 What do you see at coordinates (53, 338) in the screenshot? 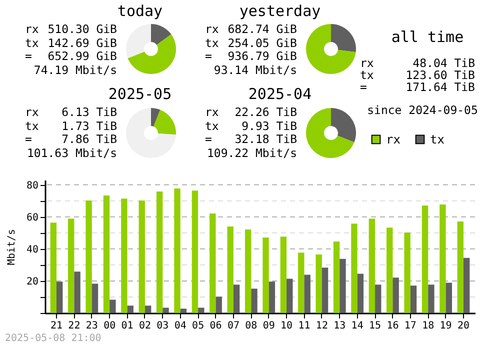
I see `text: 2025-05-08 21:00` at bounding box center [53, 338].